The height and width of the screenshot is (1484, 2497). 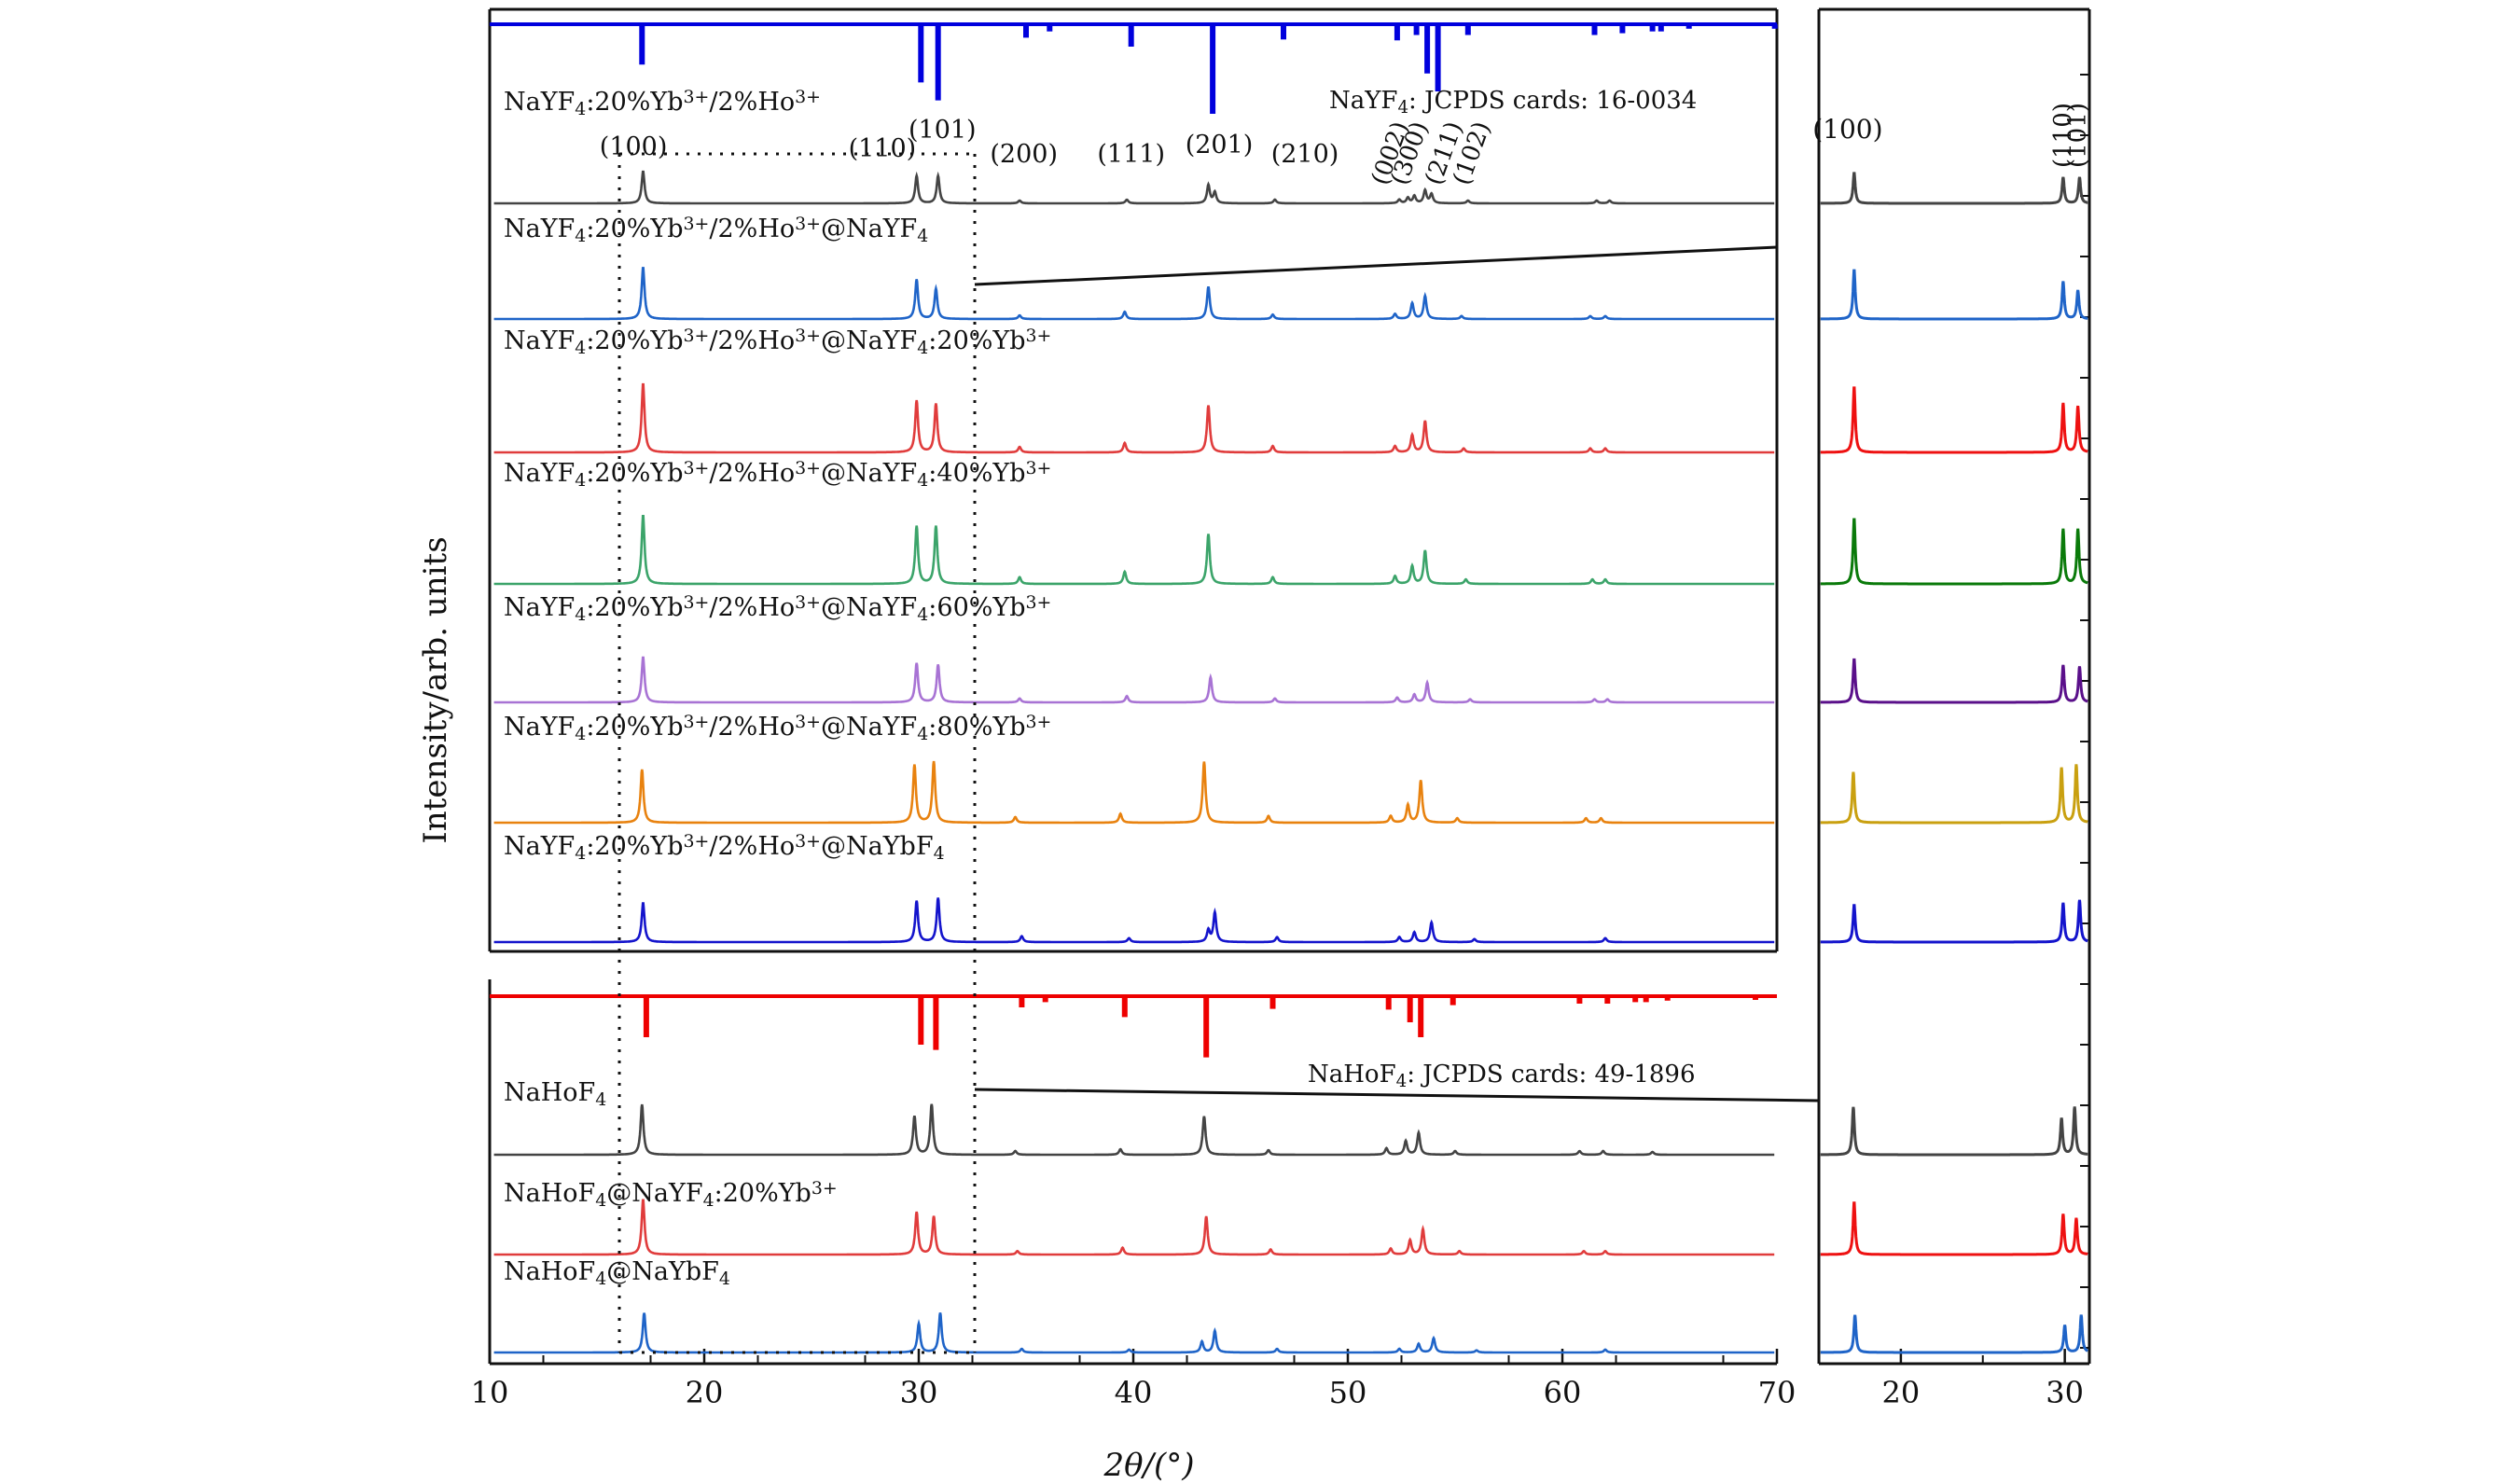 I want to click on zoom-peak-label-rotated: (101), so click(x=2078, y=135).